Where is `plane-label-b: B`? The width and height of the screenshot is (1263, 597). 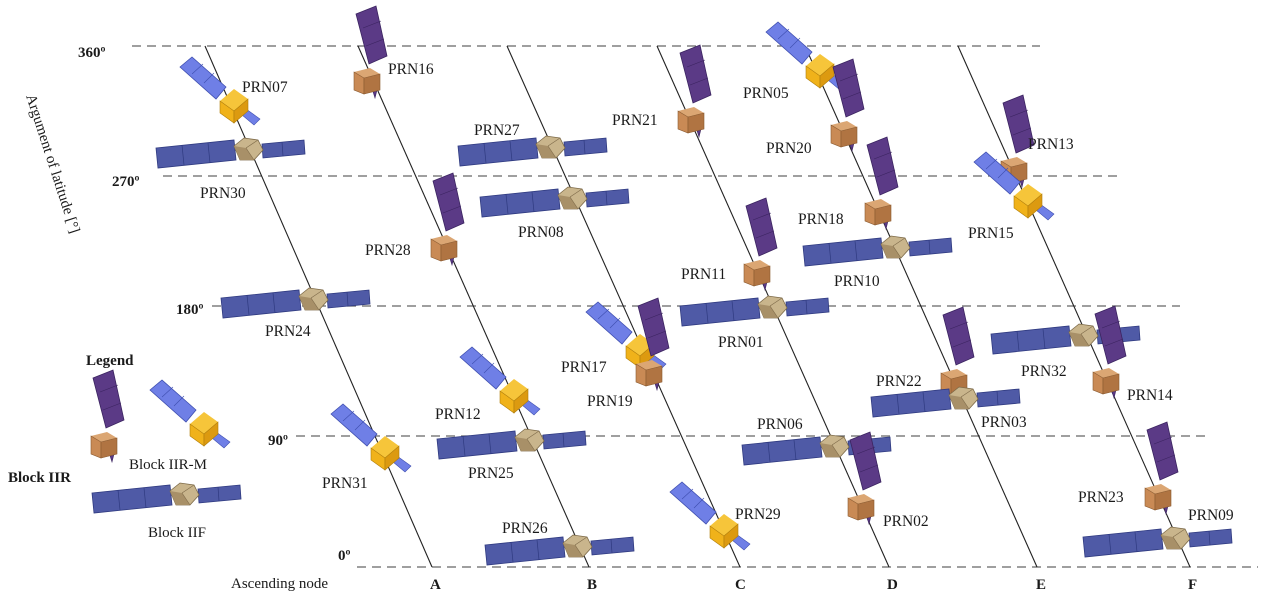 plane-label-b: B is located at coordinates (592, 585).